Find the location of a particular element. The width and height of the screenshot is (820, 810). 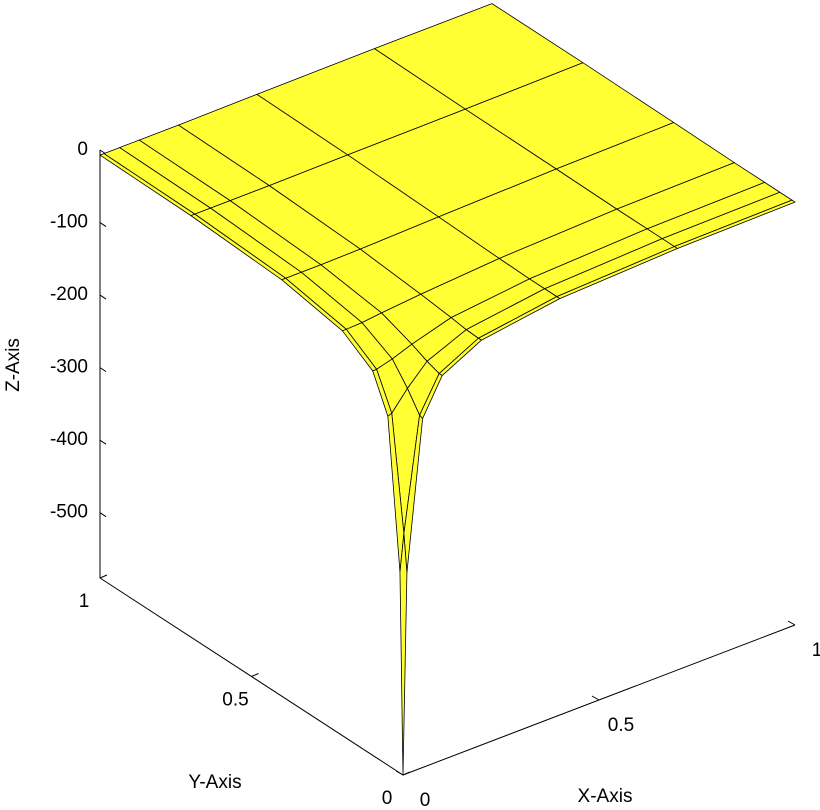

x-tick-label: 0.5 is located at coordinates (621, 725).